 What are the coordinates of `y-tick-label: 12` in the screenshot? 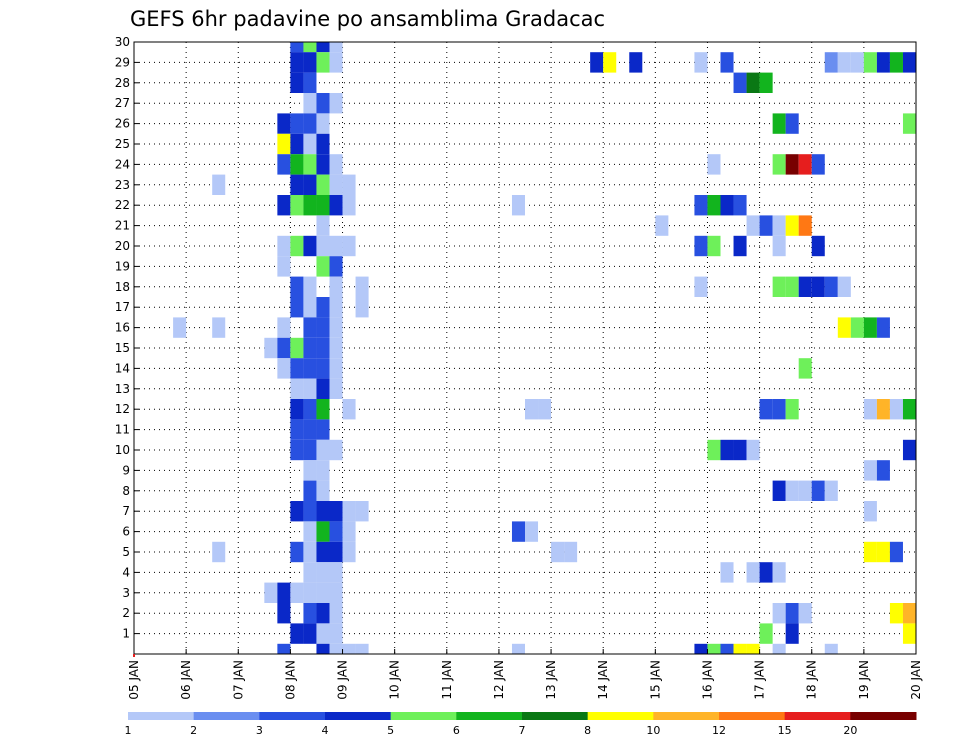 It's located at (122, 409).